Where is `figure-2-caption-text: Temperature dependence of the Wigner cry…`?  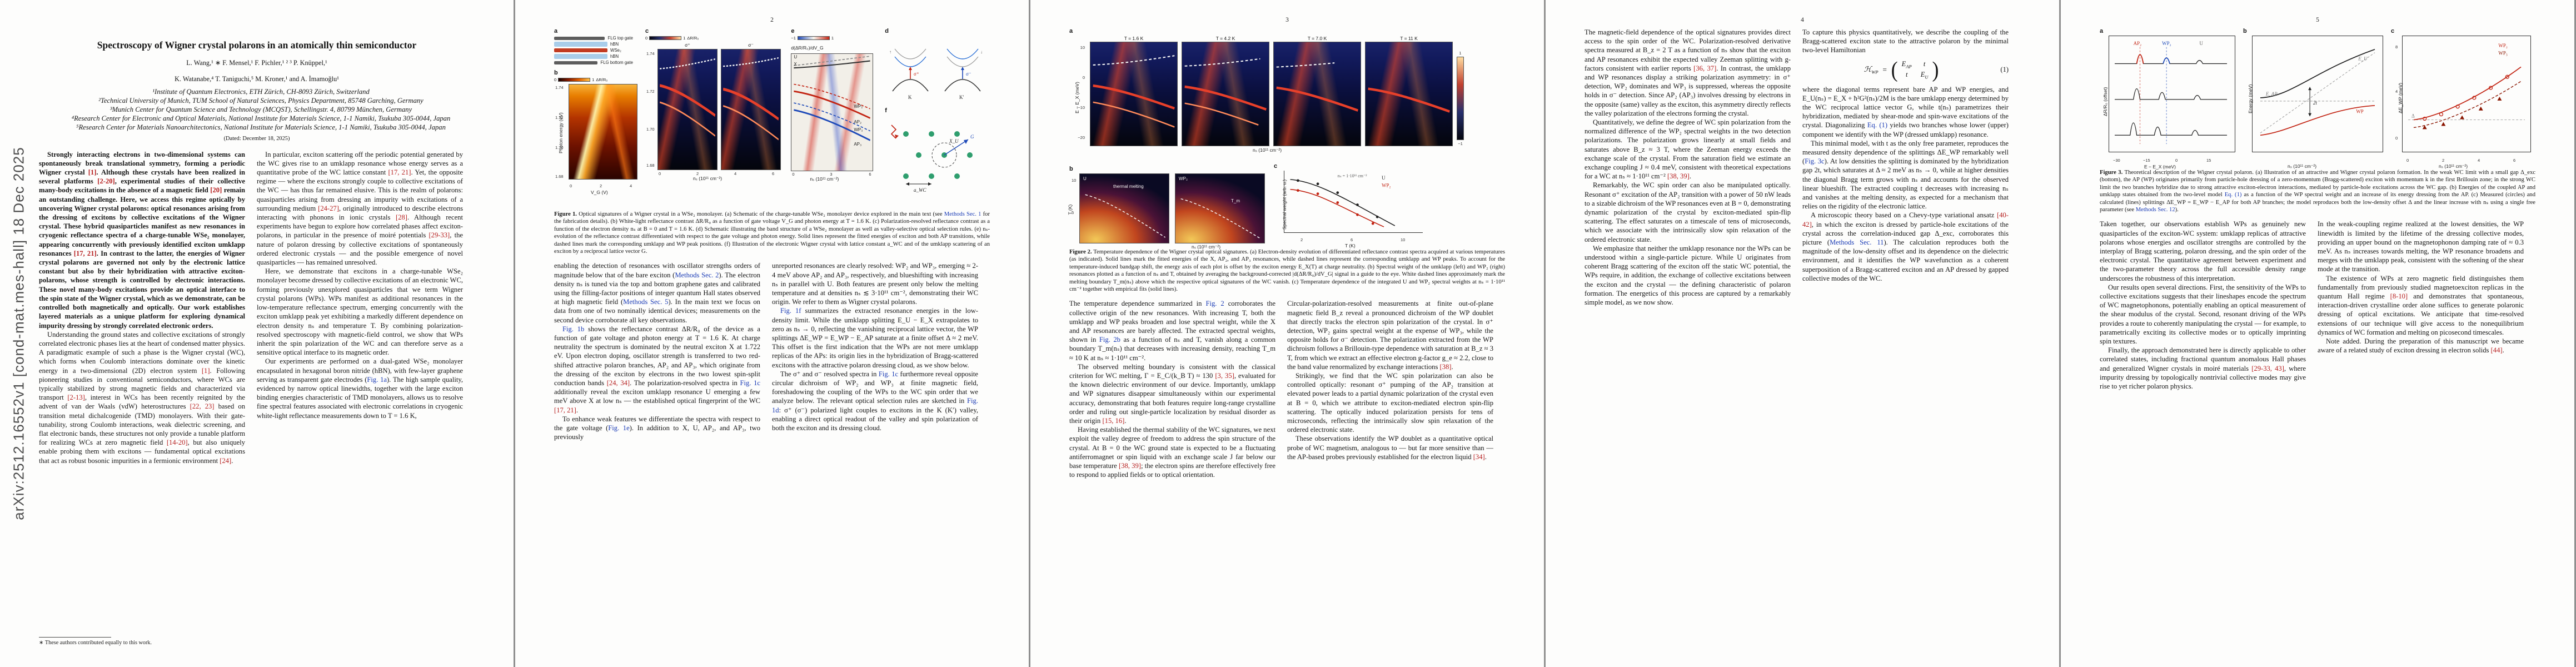
figure-2-caption-text: Temperature dependence of the Wigner cry… is located at coordinates (1287, 271).